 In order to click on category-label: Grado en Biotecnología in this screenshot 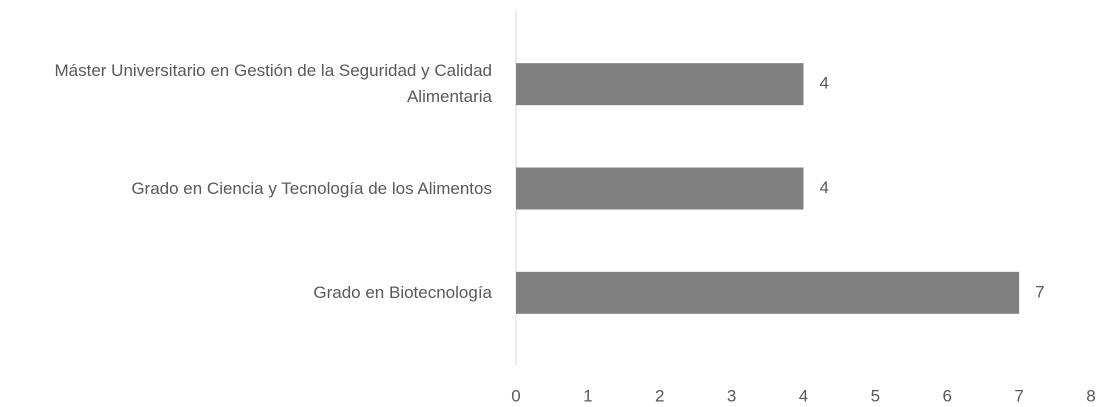, I will do `click(402, 292)`.